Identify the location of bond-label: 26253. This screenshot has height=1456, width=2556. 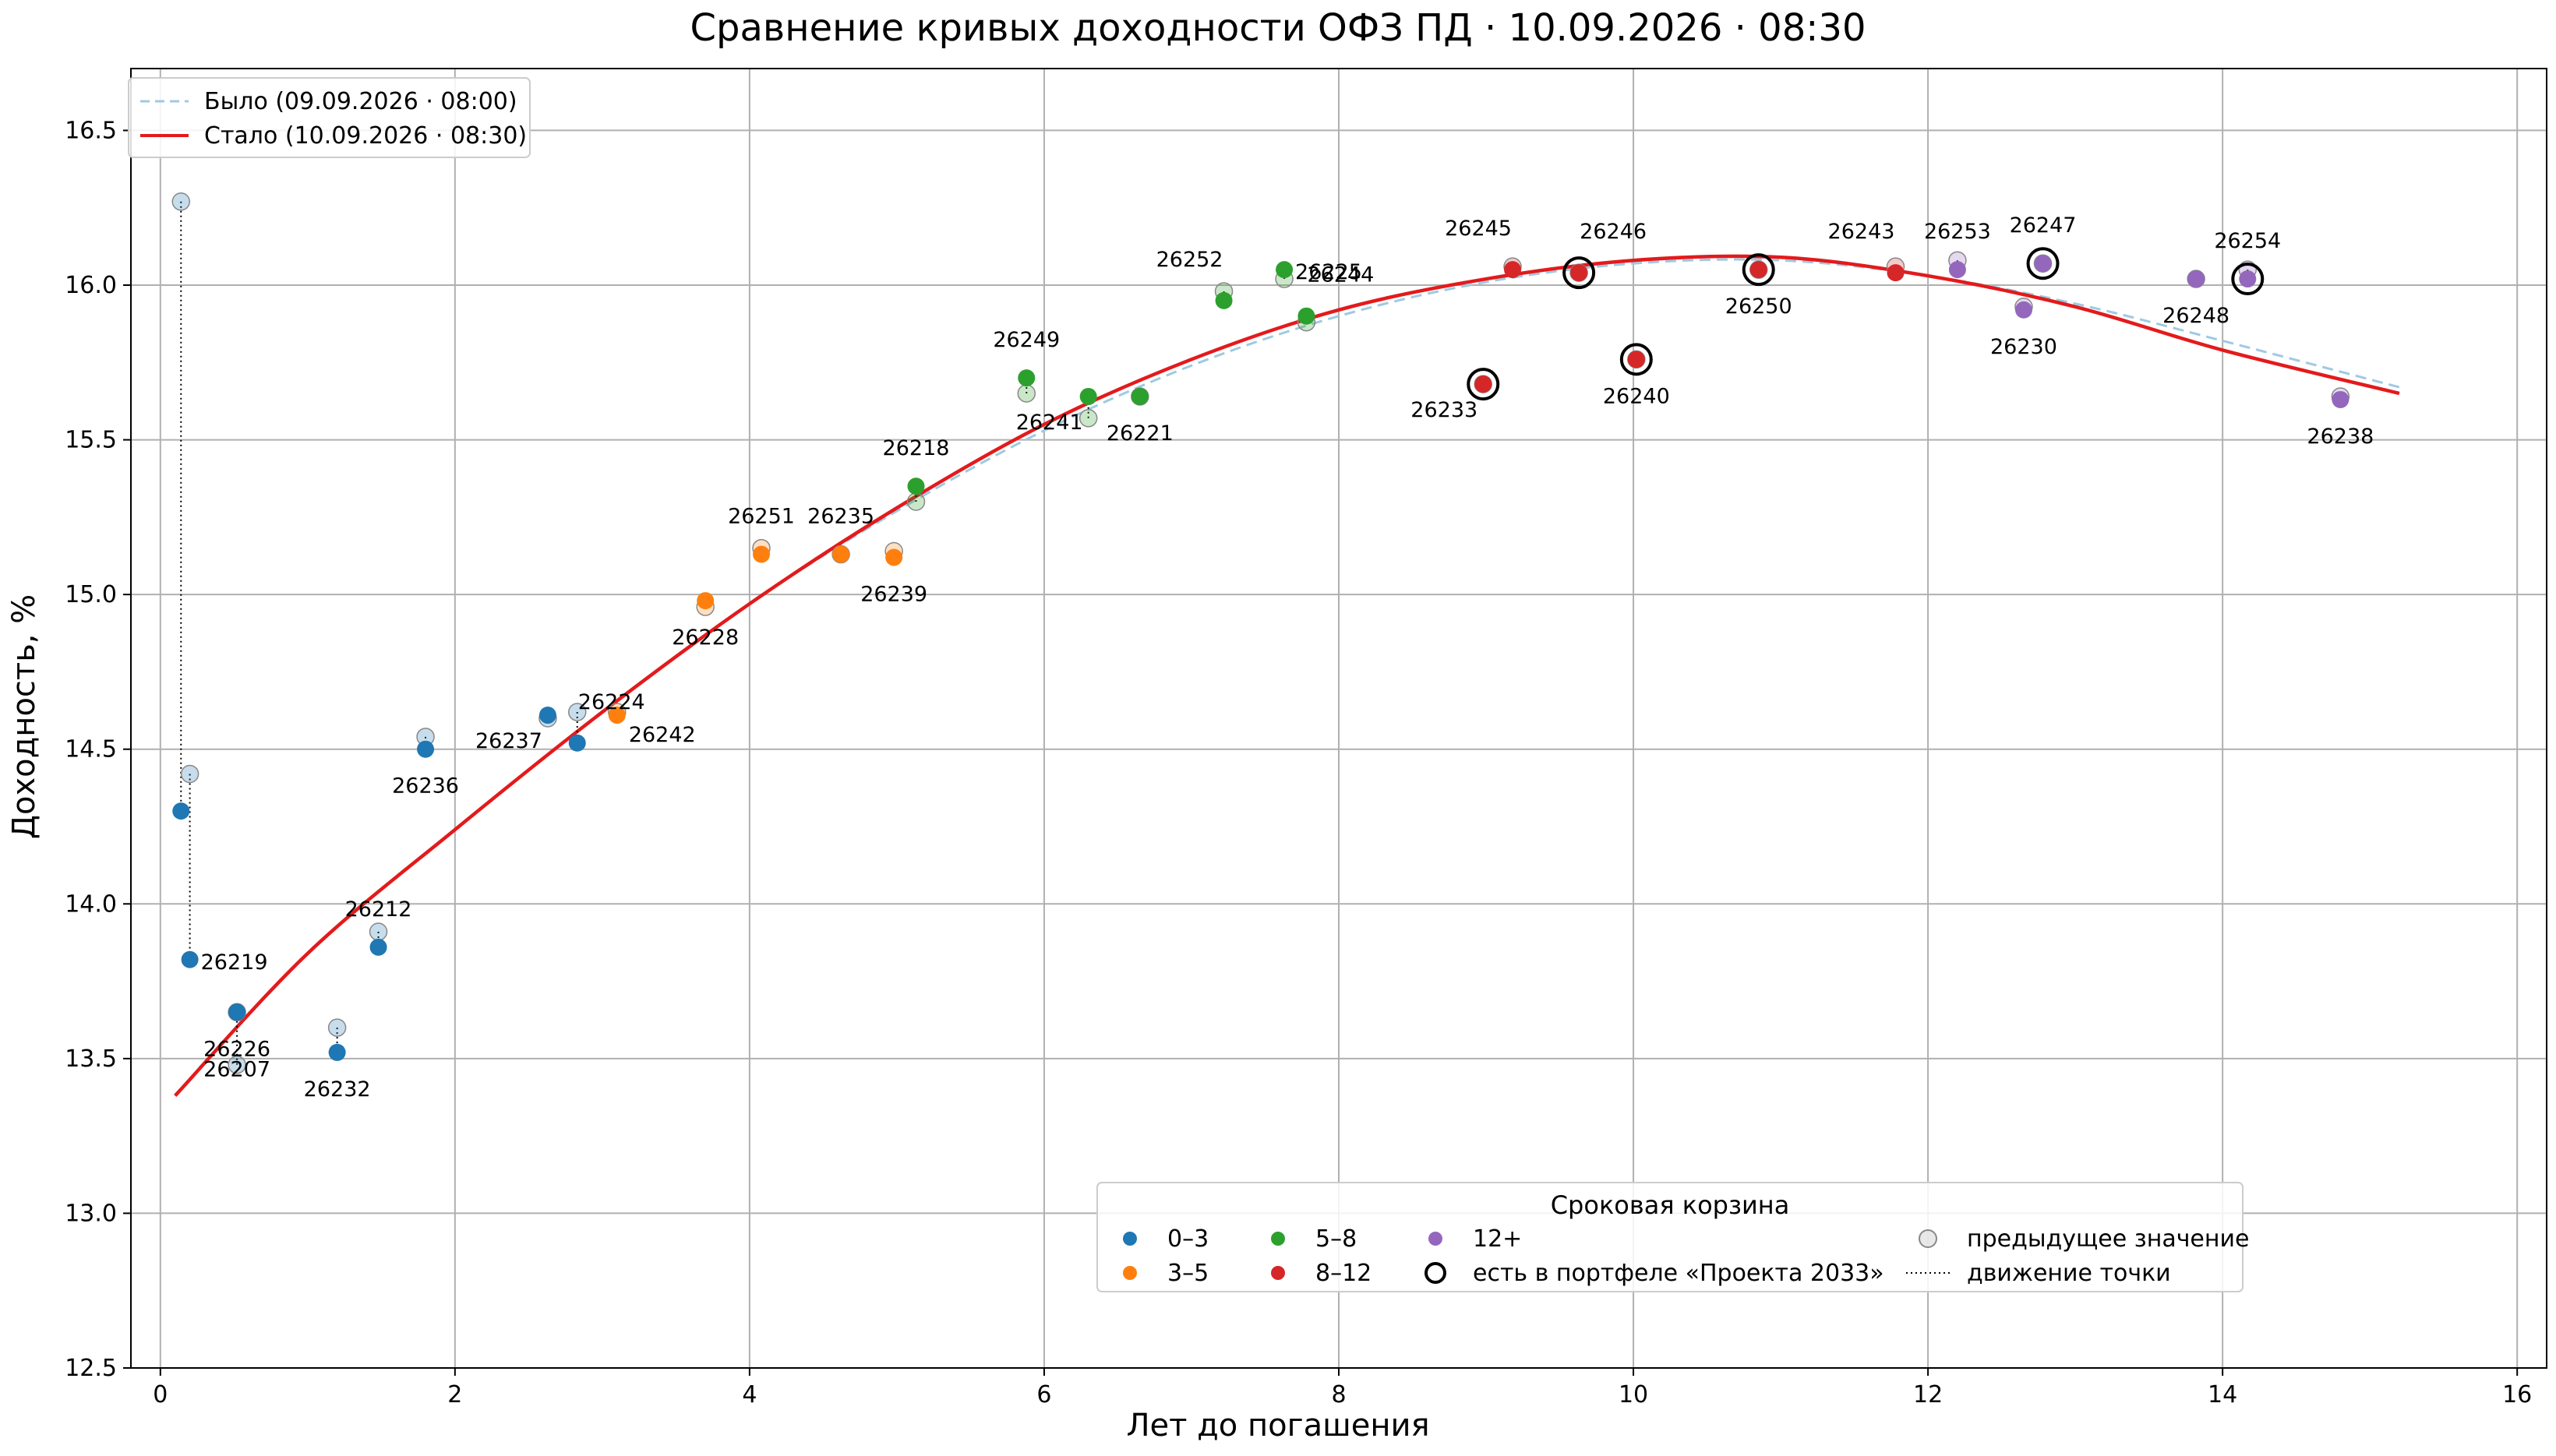
(1958, 232).